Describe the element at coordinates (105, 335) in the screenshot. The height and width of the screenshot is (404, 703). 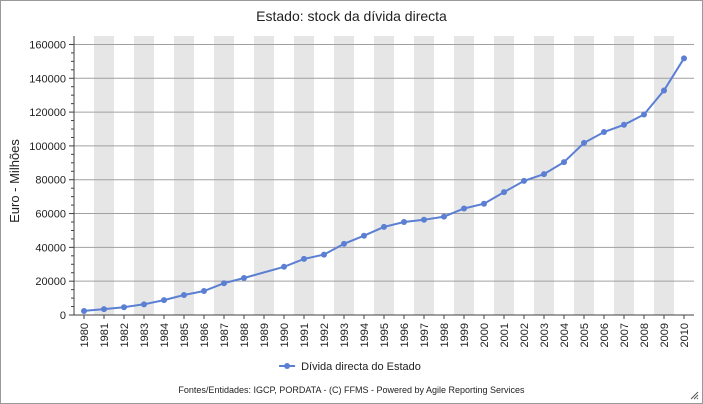
I see `x-tick-label: 1981` at that location.